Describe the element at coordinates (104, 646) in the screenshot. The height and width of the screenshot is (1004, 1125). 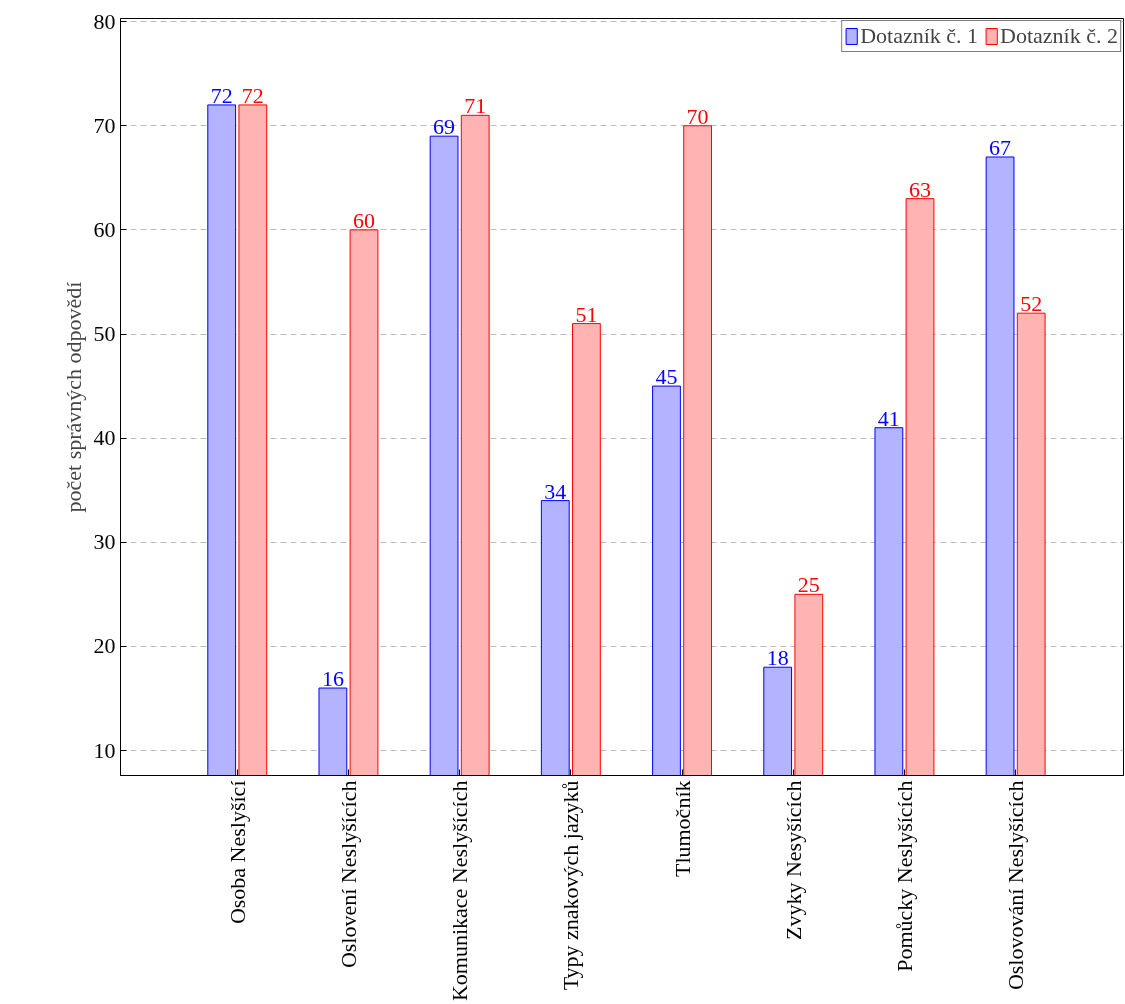
I see `y-tick-label: 20` at that location.